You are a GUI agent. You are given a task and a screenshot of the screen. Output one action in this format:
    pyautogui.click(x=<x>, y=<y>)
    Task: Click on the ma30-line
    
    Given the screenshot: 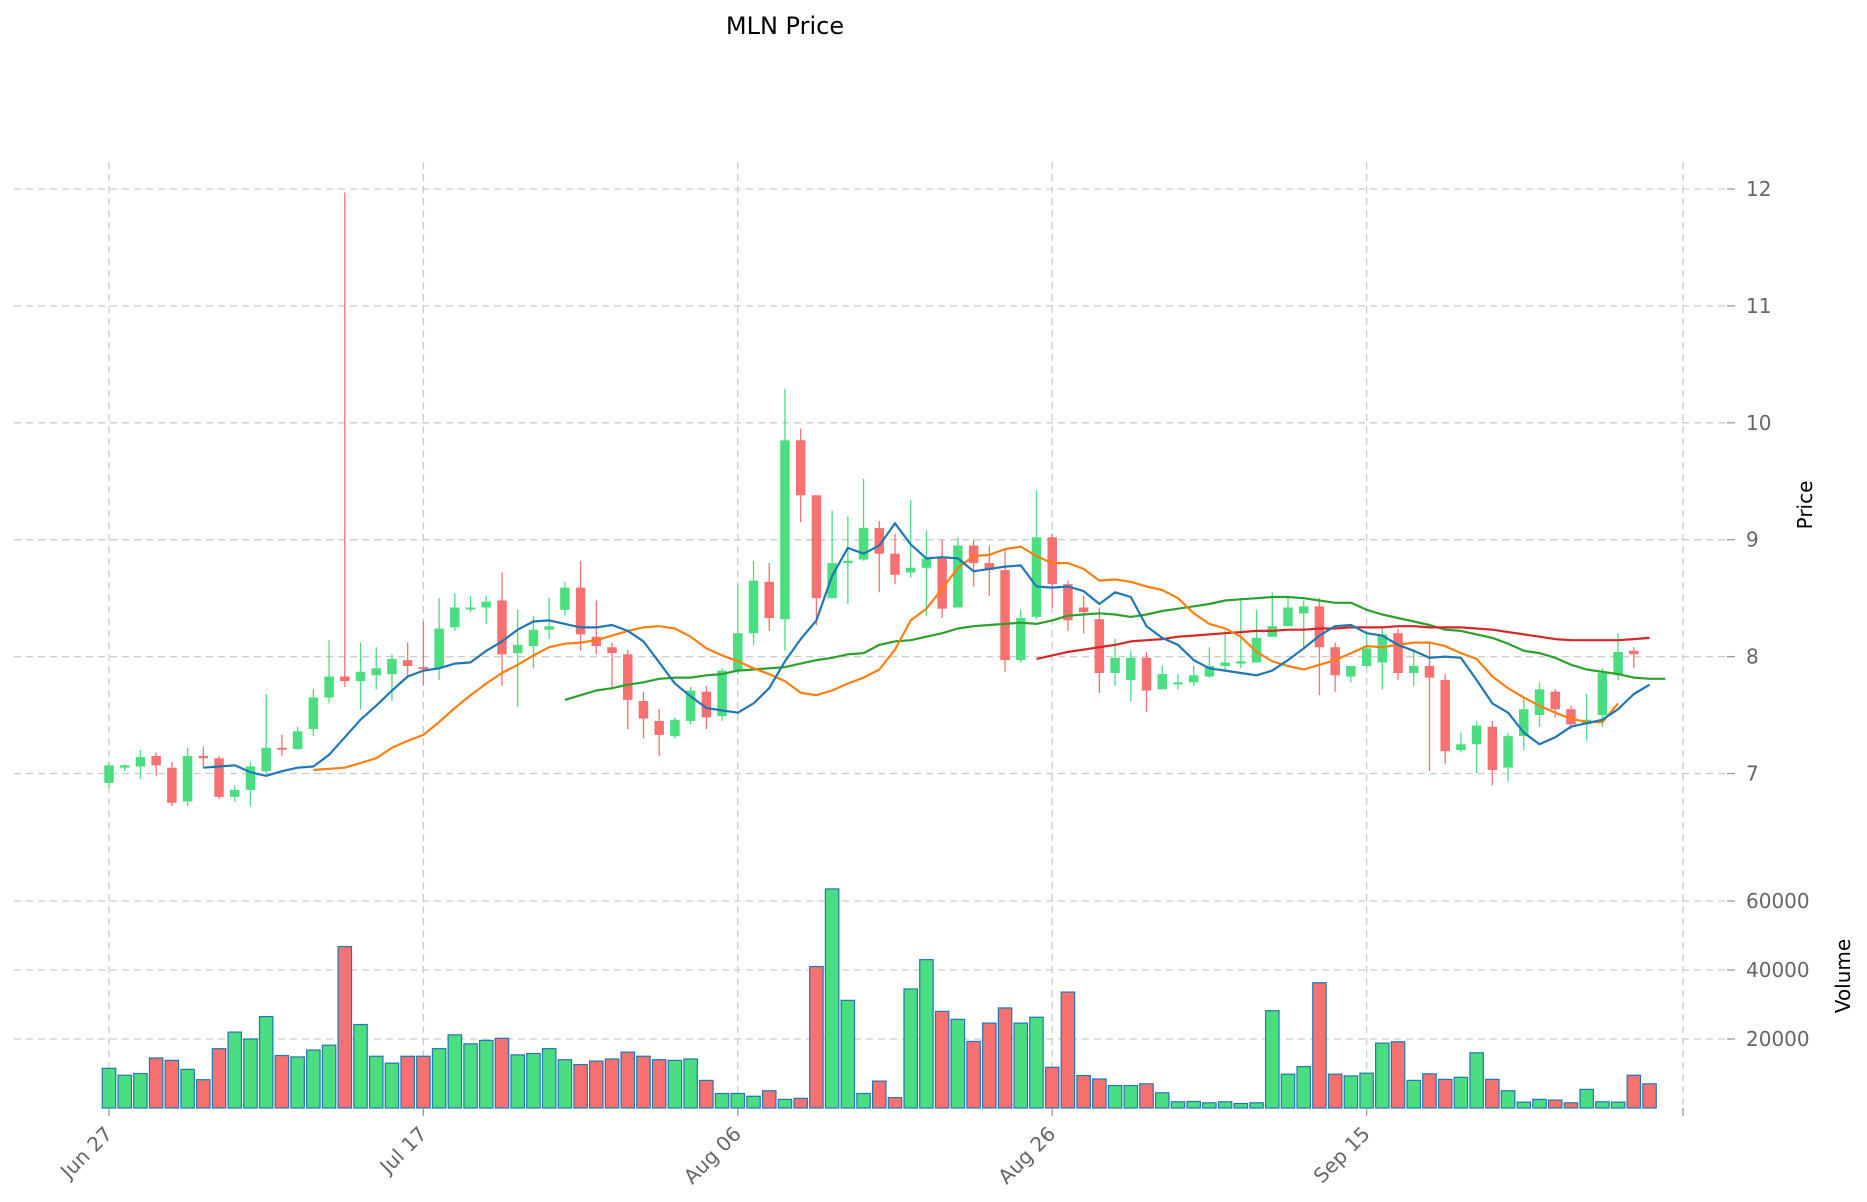 What is the action you would take?
    pyautogui.click(x=1115, y=648)
    